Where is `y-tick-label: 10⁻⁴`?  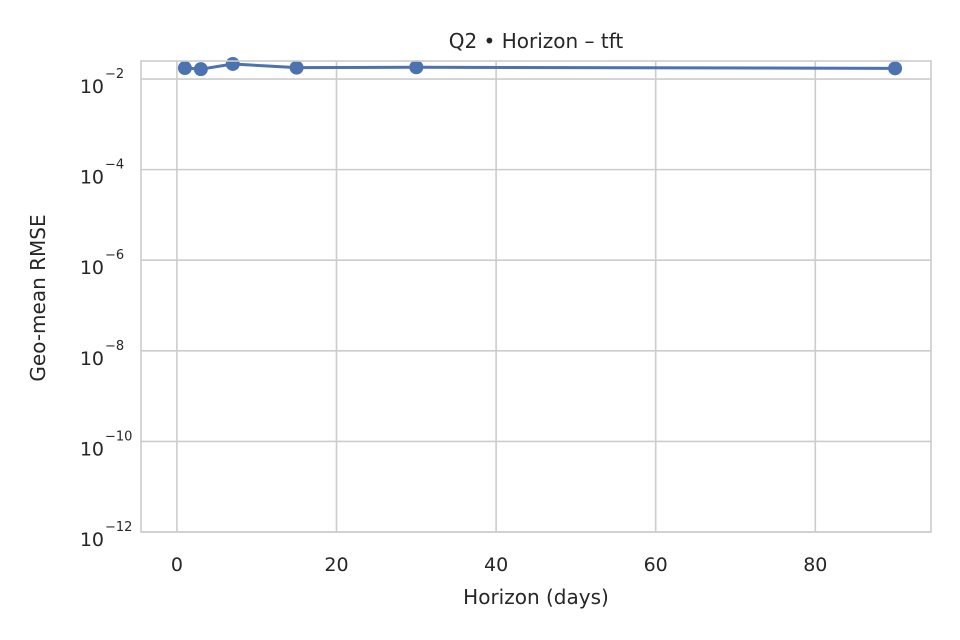
y-tick-label: 10⁻⁴ is located at coordinates (102, 173).